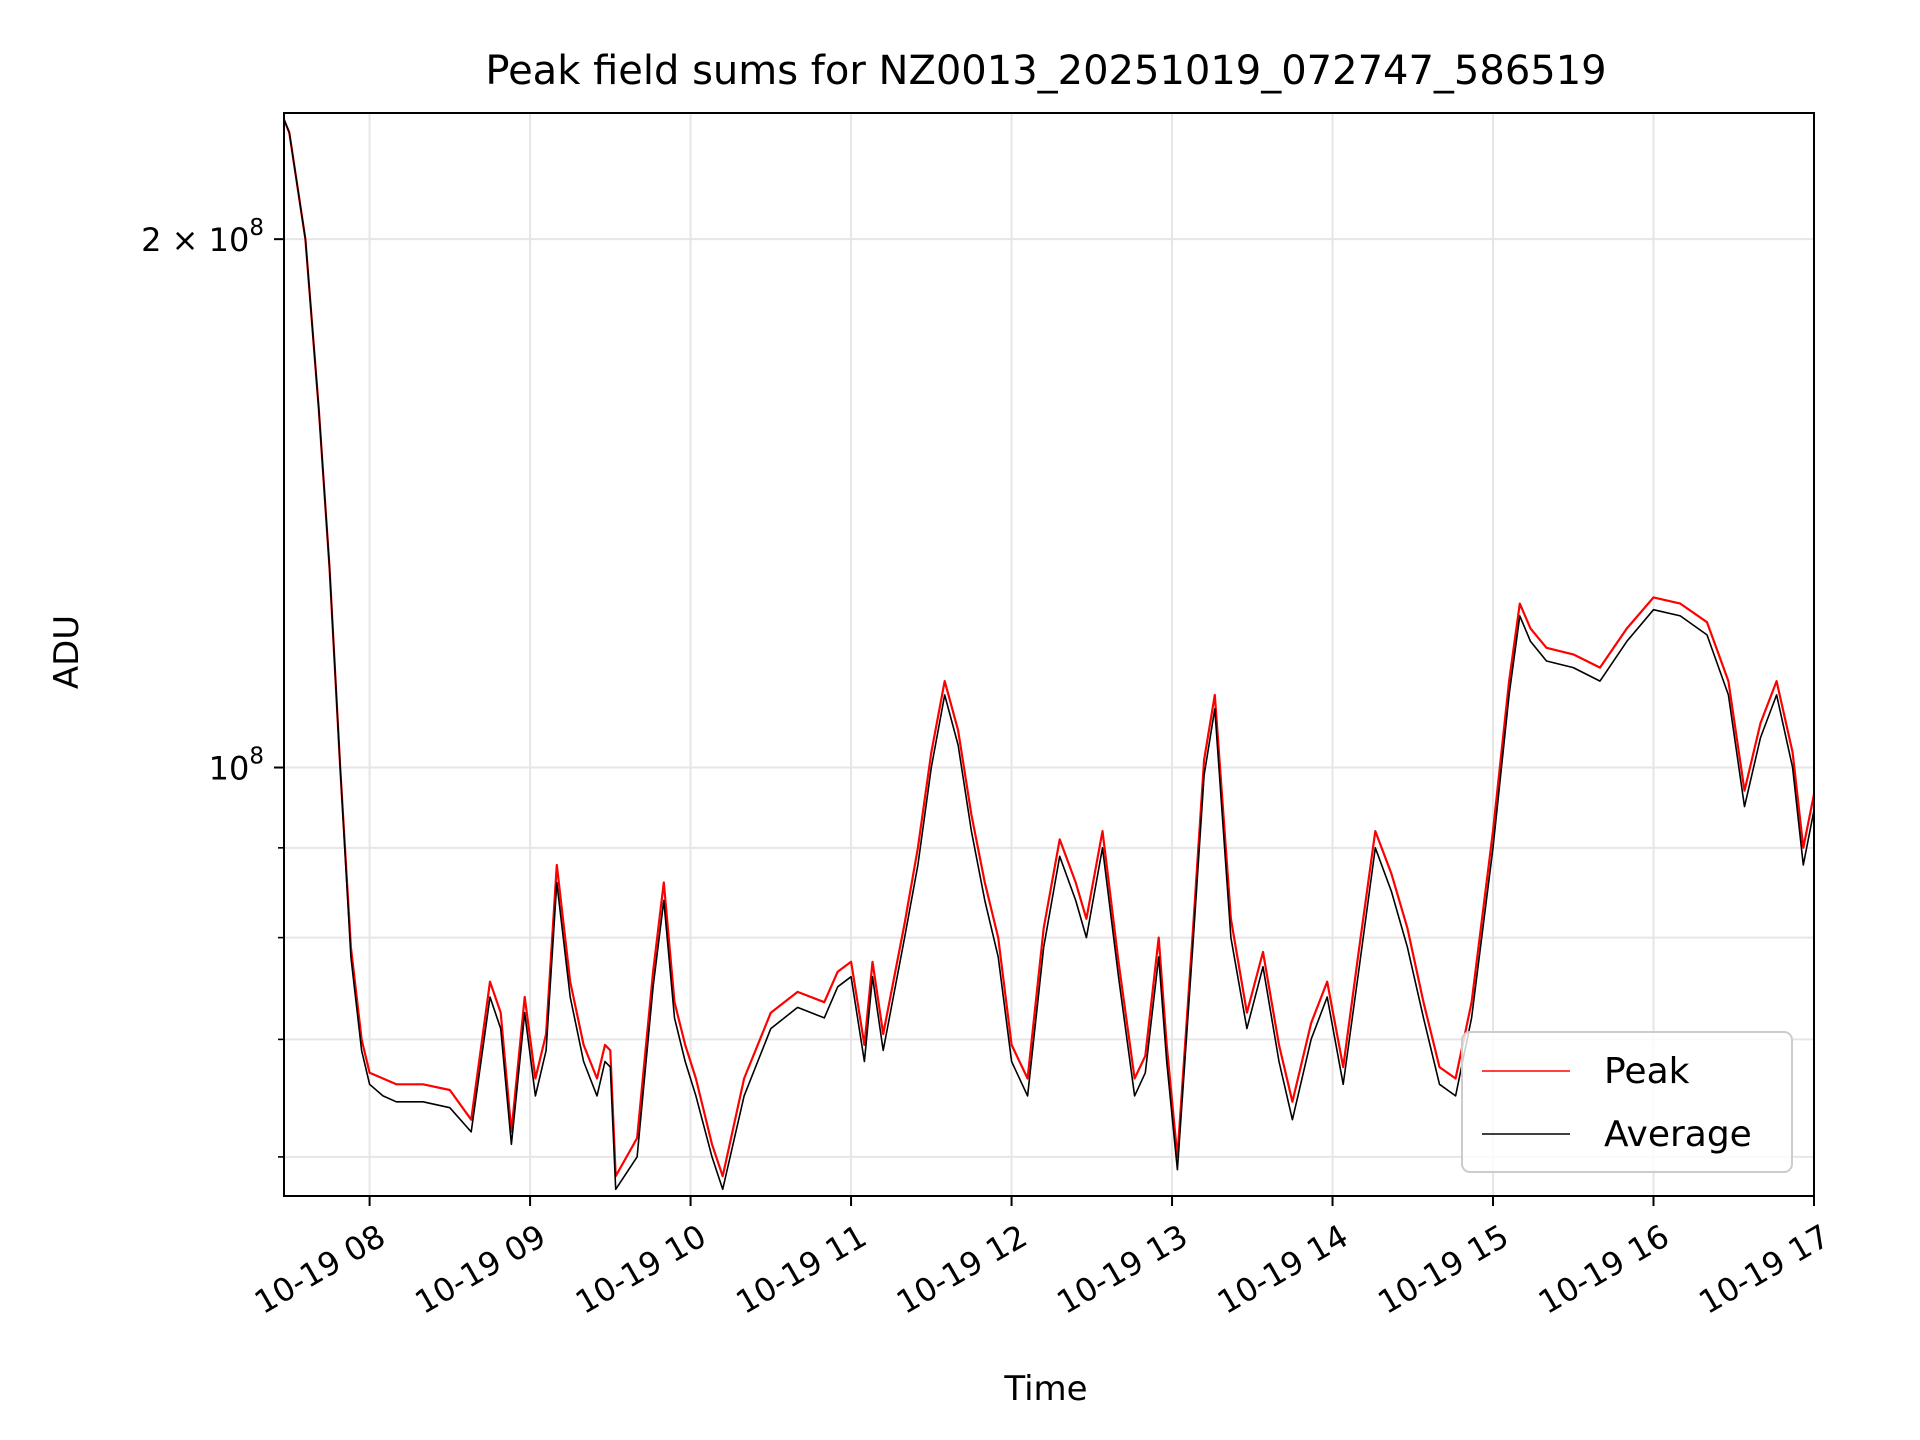 The height and width of the screenshot is (1440, 1920). What do you see at coordinates (236, 766) in the screenshot?
I see `y-tick-label: 108` at bounding box center [236, 766].